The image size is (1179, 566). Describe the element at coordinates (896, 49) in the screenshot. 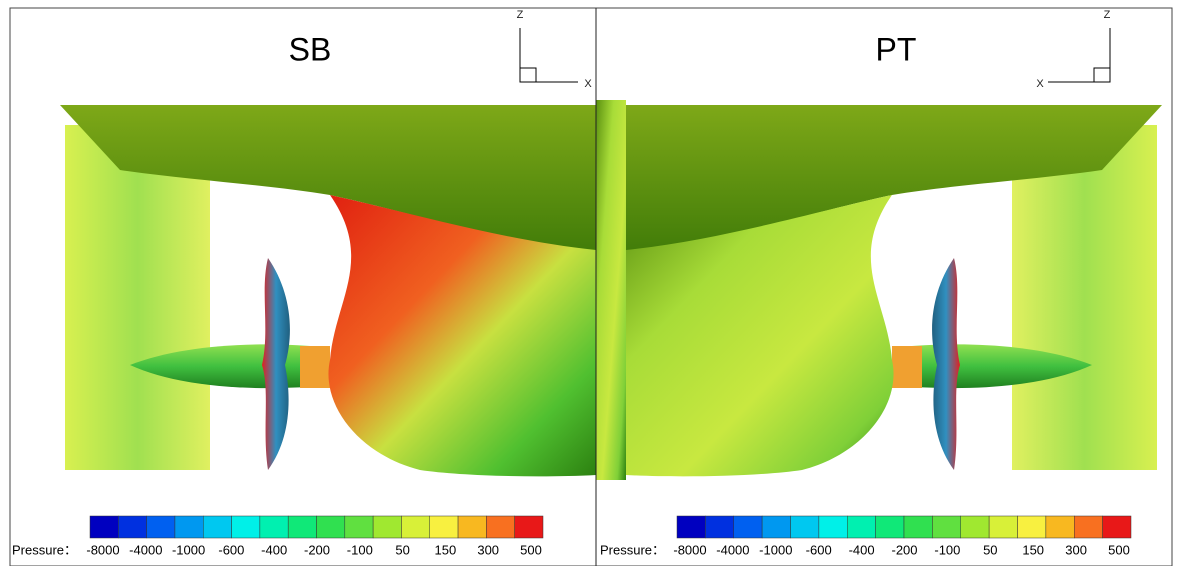

I see `panel-title: PT` at that location.